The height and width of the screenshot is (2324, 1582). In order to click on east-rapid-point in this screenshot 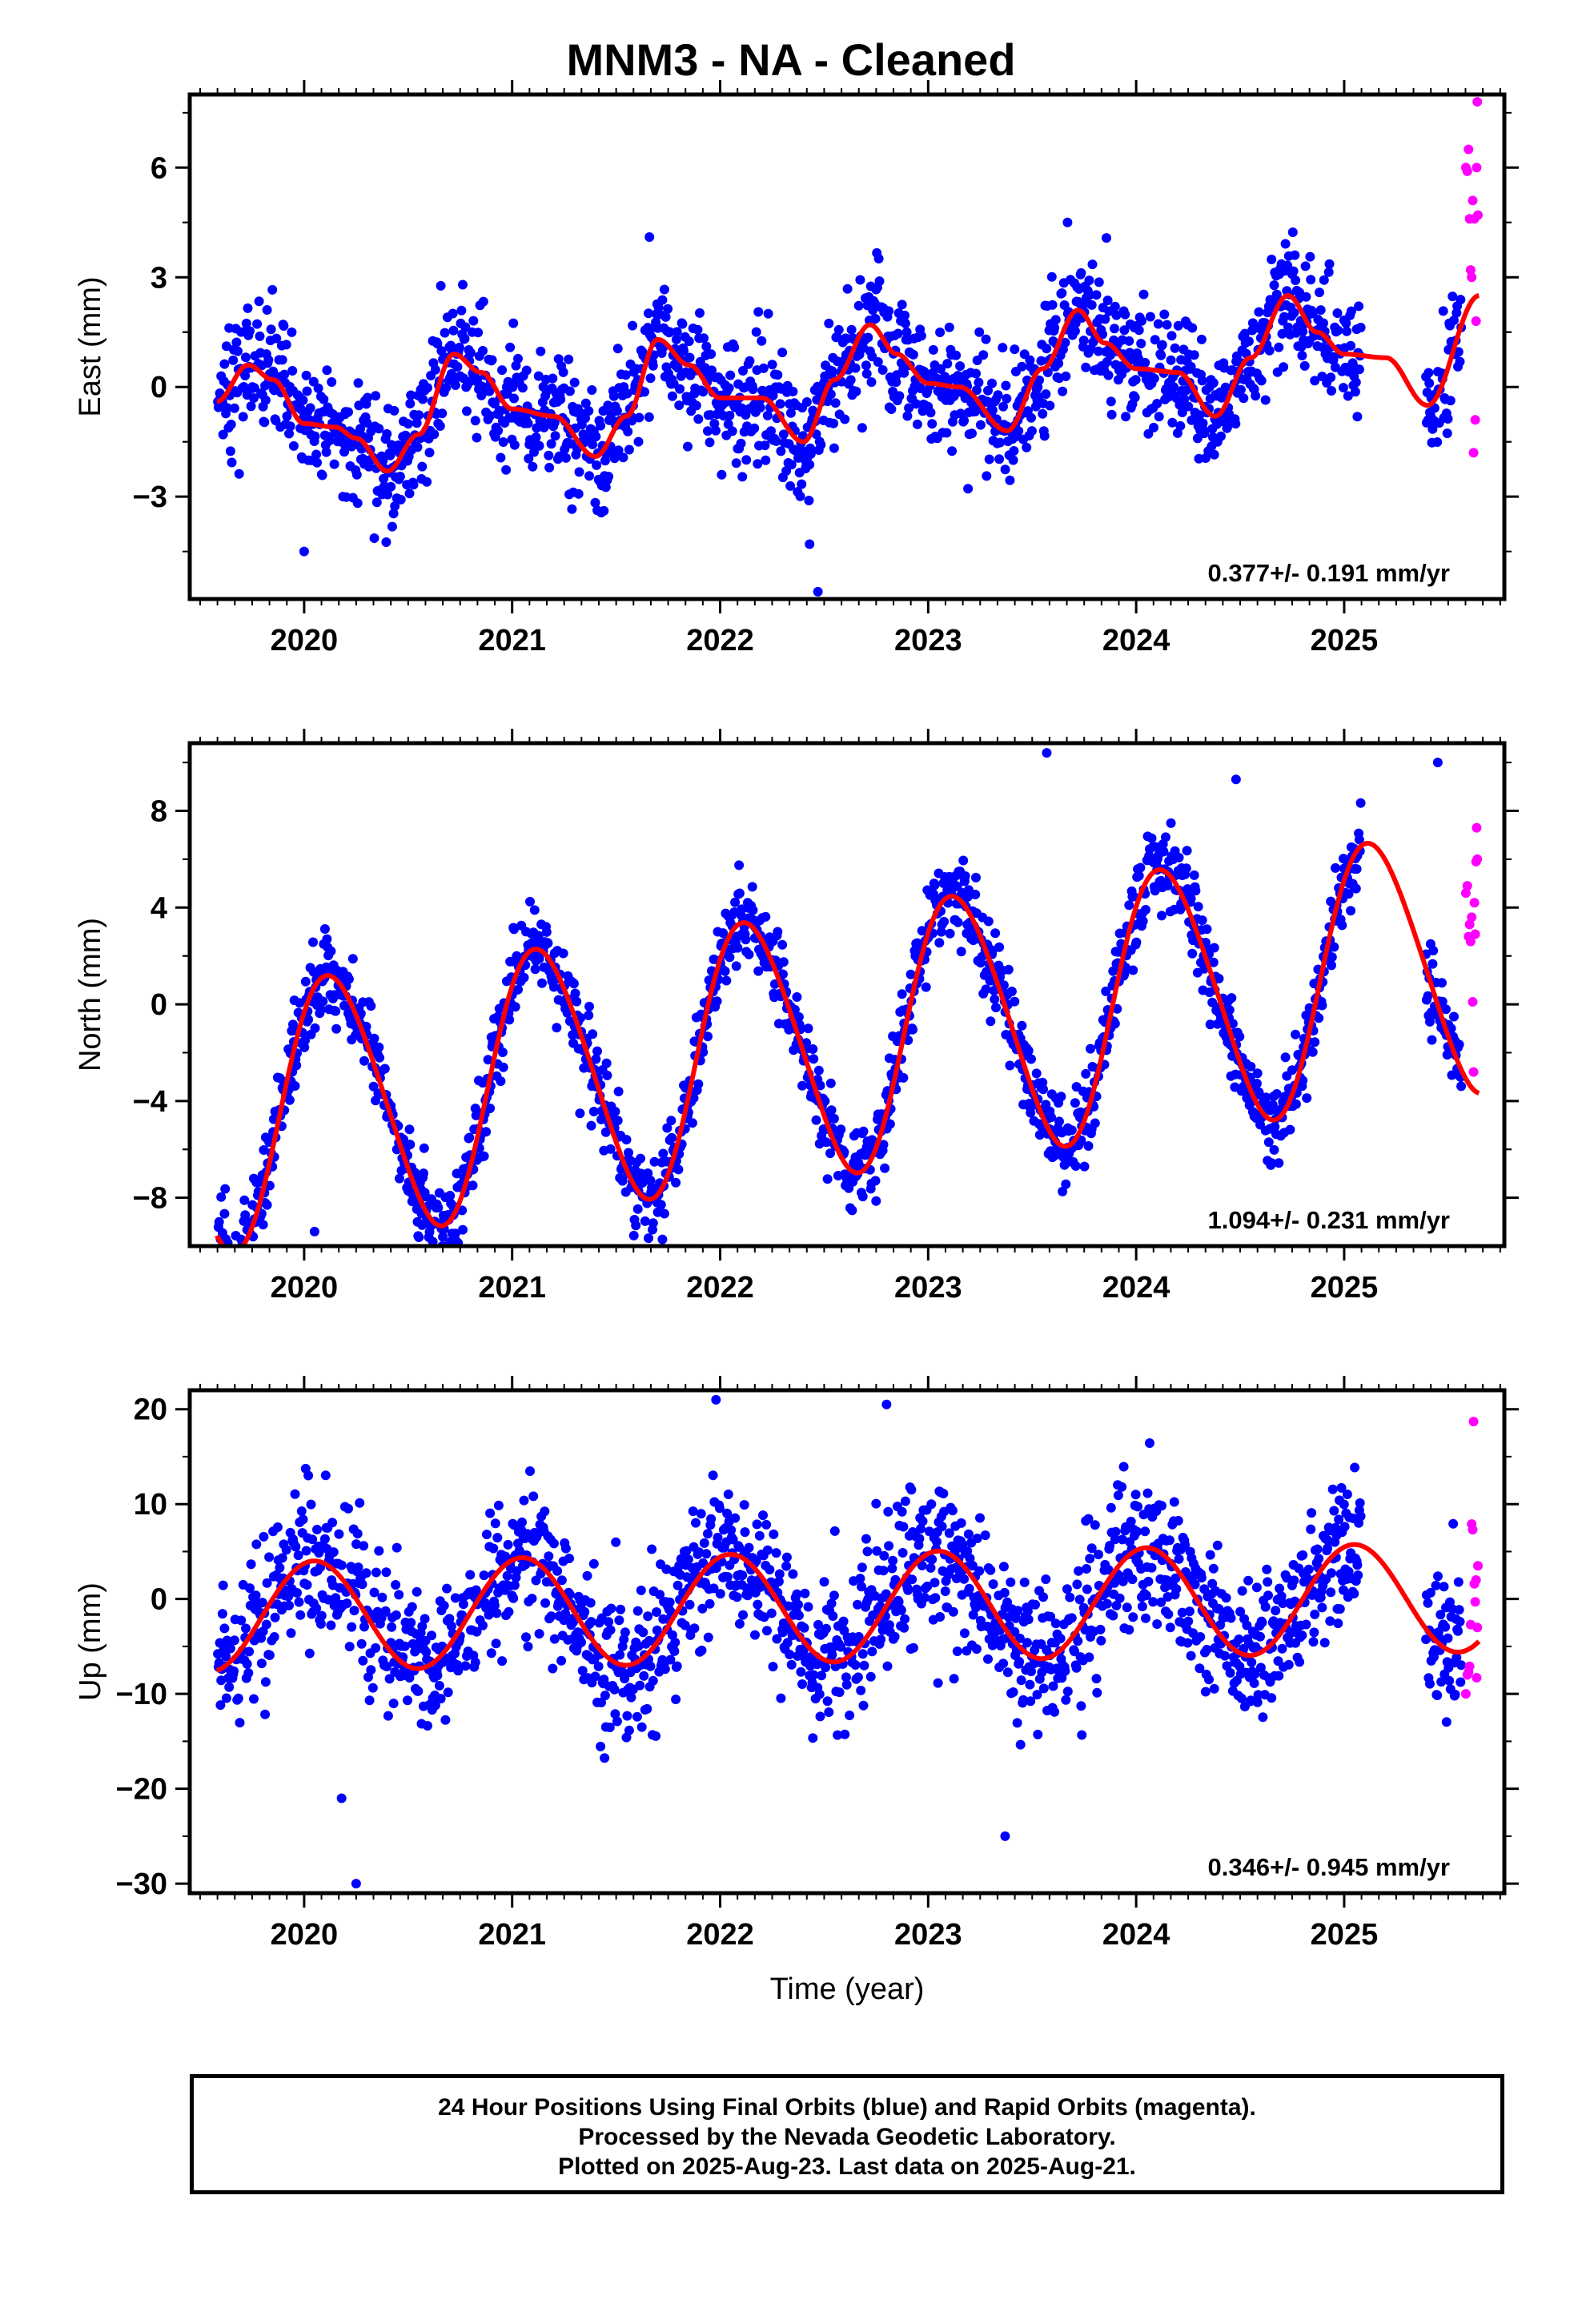, I will do `click(1477, 102)`.